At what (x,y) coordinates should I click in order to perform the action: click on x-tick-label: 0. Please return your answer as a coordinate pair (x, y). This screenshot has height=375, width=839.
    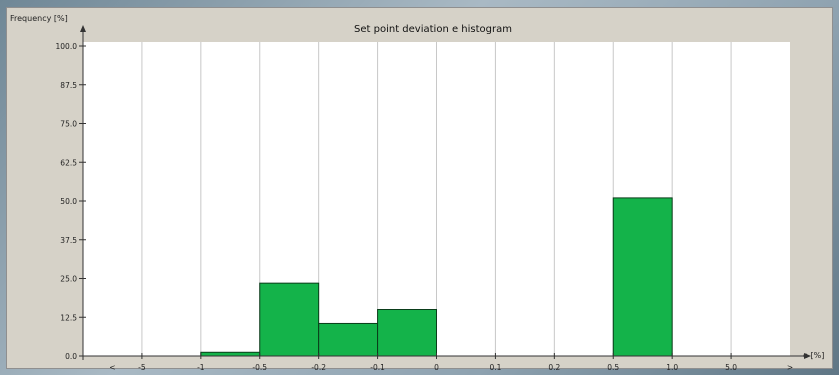
    Looking at the image, I should click on (436, 366).